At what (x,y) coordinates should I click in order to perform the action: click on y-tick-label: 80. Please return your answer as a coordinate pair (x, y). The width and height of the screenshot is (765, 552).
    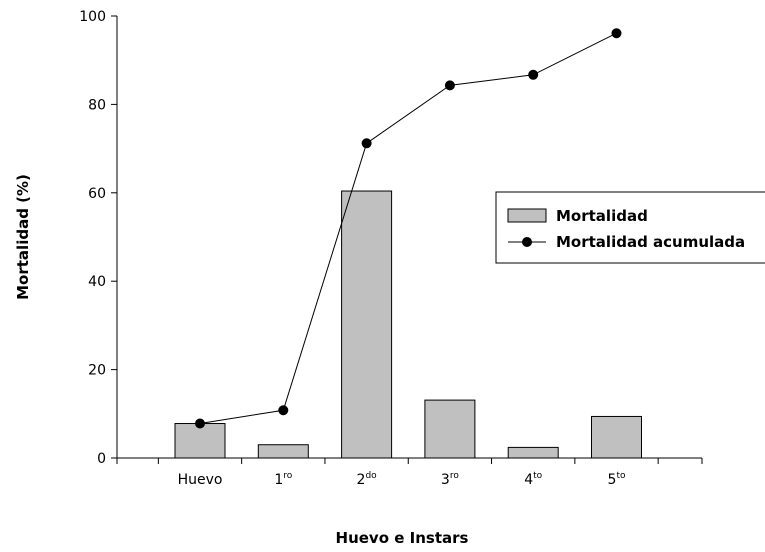
    Looking at the image, I should click on (97, 105).